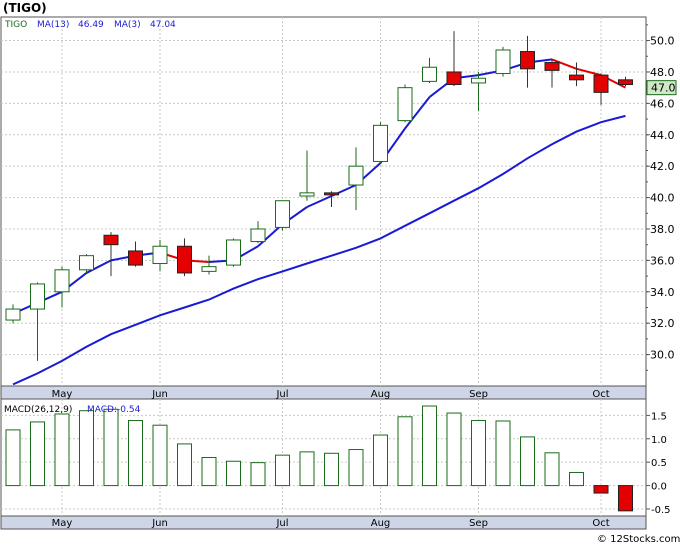  What do you see at coordinates (662, 323) in the screenshot?
I see `price-tick-label: 32.0` at bounding box center [662, 323].